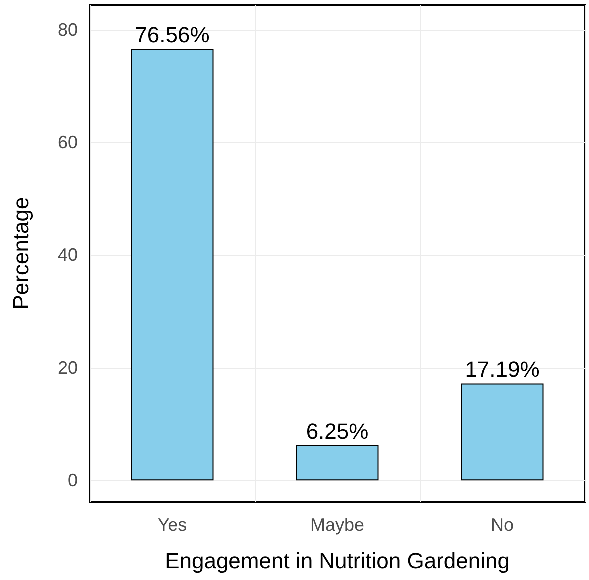 The image size is (589, 580). I want to click on x-axis-title: Engagement in Nutrition Gardening, so click(337, 561).